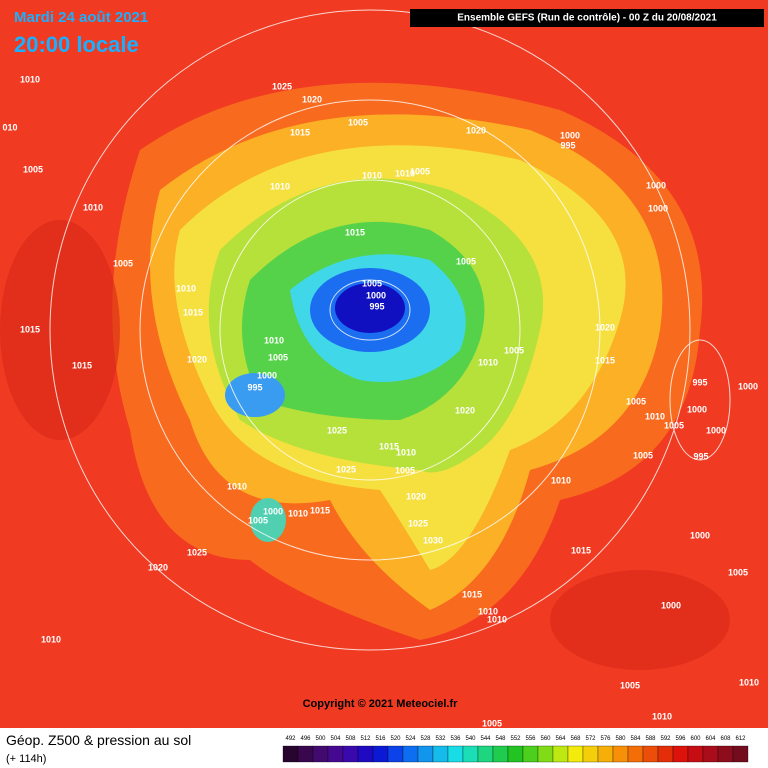 This screenshot has height=768, width=768. Describe the element at coordinates (320, 739) in the screenshot. I see `legend-label: 500` at that location.